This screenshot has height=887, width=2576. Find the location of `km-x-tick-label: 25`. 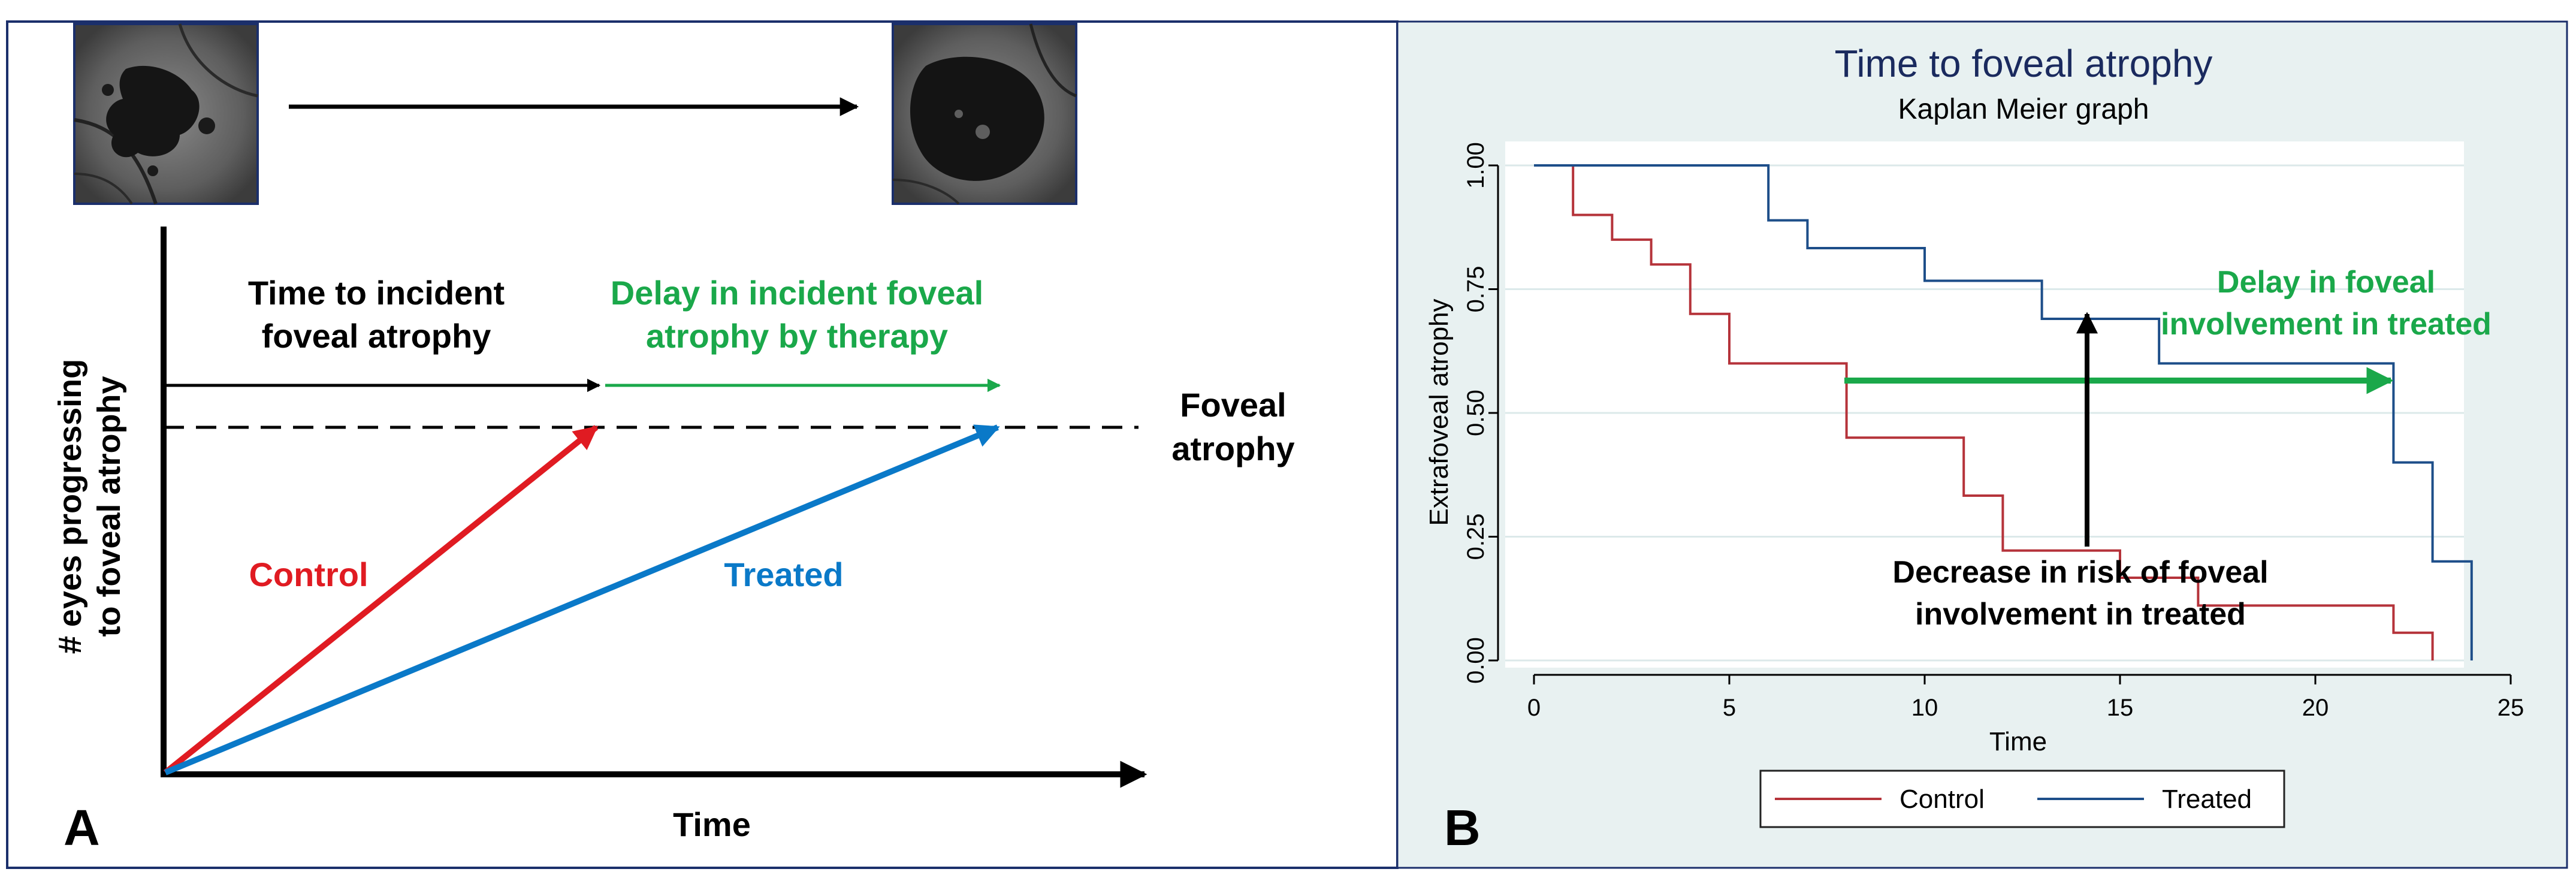

km-x-tick-label: 25 is located at coordinates (2511, 708).